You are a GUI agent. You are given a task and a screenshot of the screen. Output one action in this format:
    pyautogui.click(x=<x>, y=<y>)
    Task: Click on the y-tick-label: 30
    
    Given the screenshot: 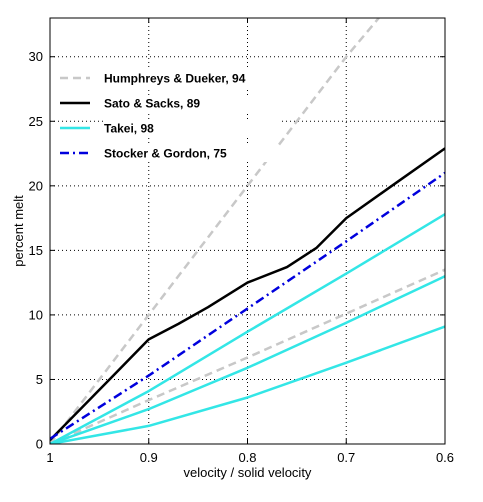 What is the action you would take?
    pyautogui.click(x=36, y=56)
    